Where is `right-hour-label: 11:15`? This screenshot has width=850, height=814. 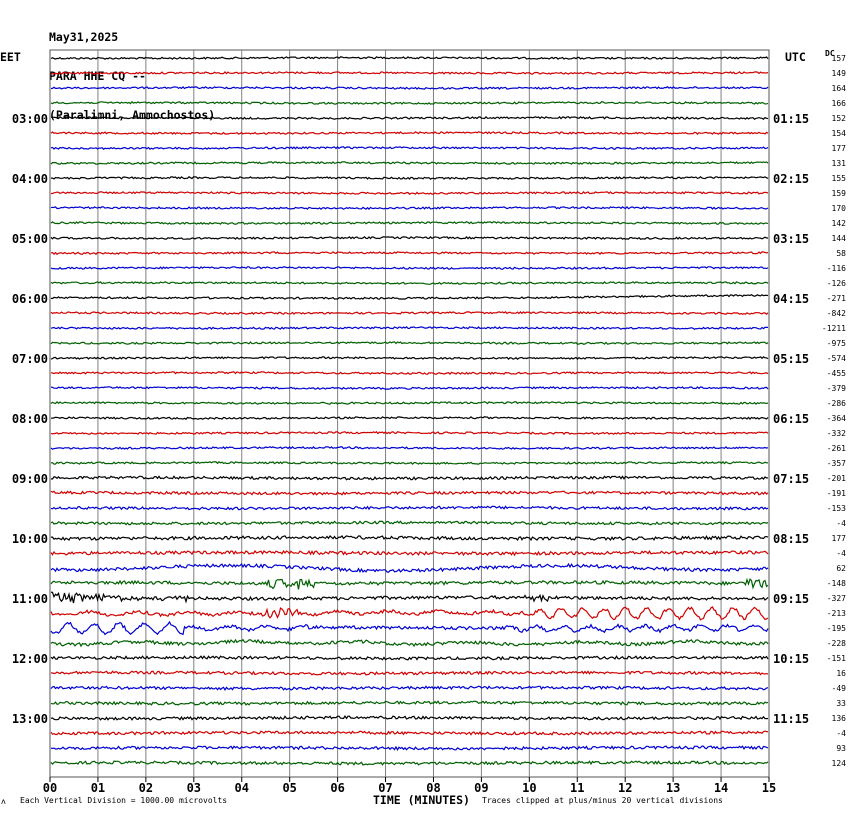 right-hour-label: 11:15 is located at coordinates (791, 719).